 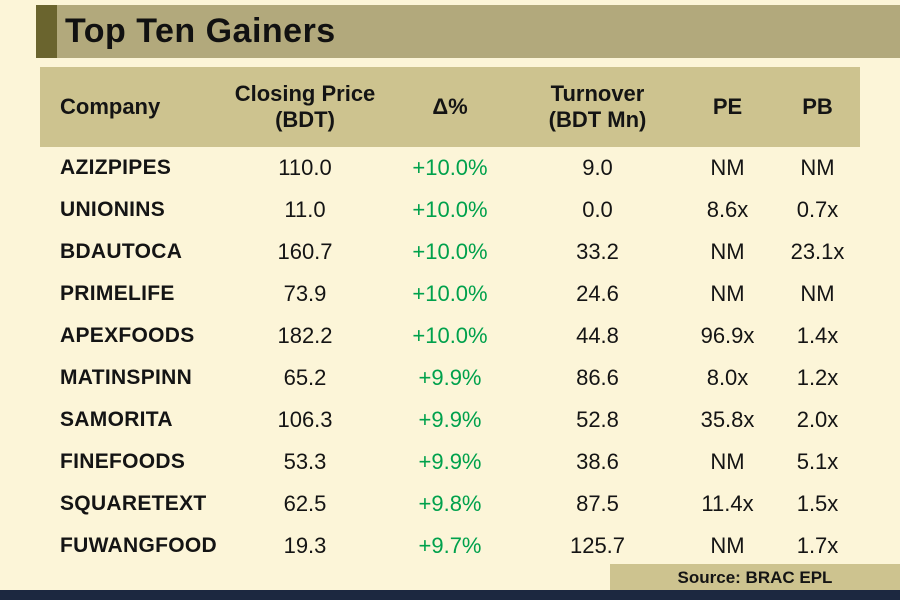 What do you see at coordinates (597, 167) in the screenshot?
I see `turnover-cell: 9.0` at bounding box center [597, 167].